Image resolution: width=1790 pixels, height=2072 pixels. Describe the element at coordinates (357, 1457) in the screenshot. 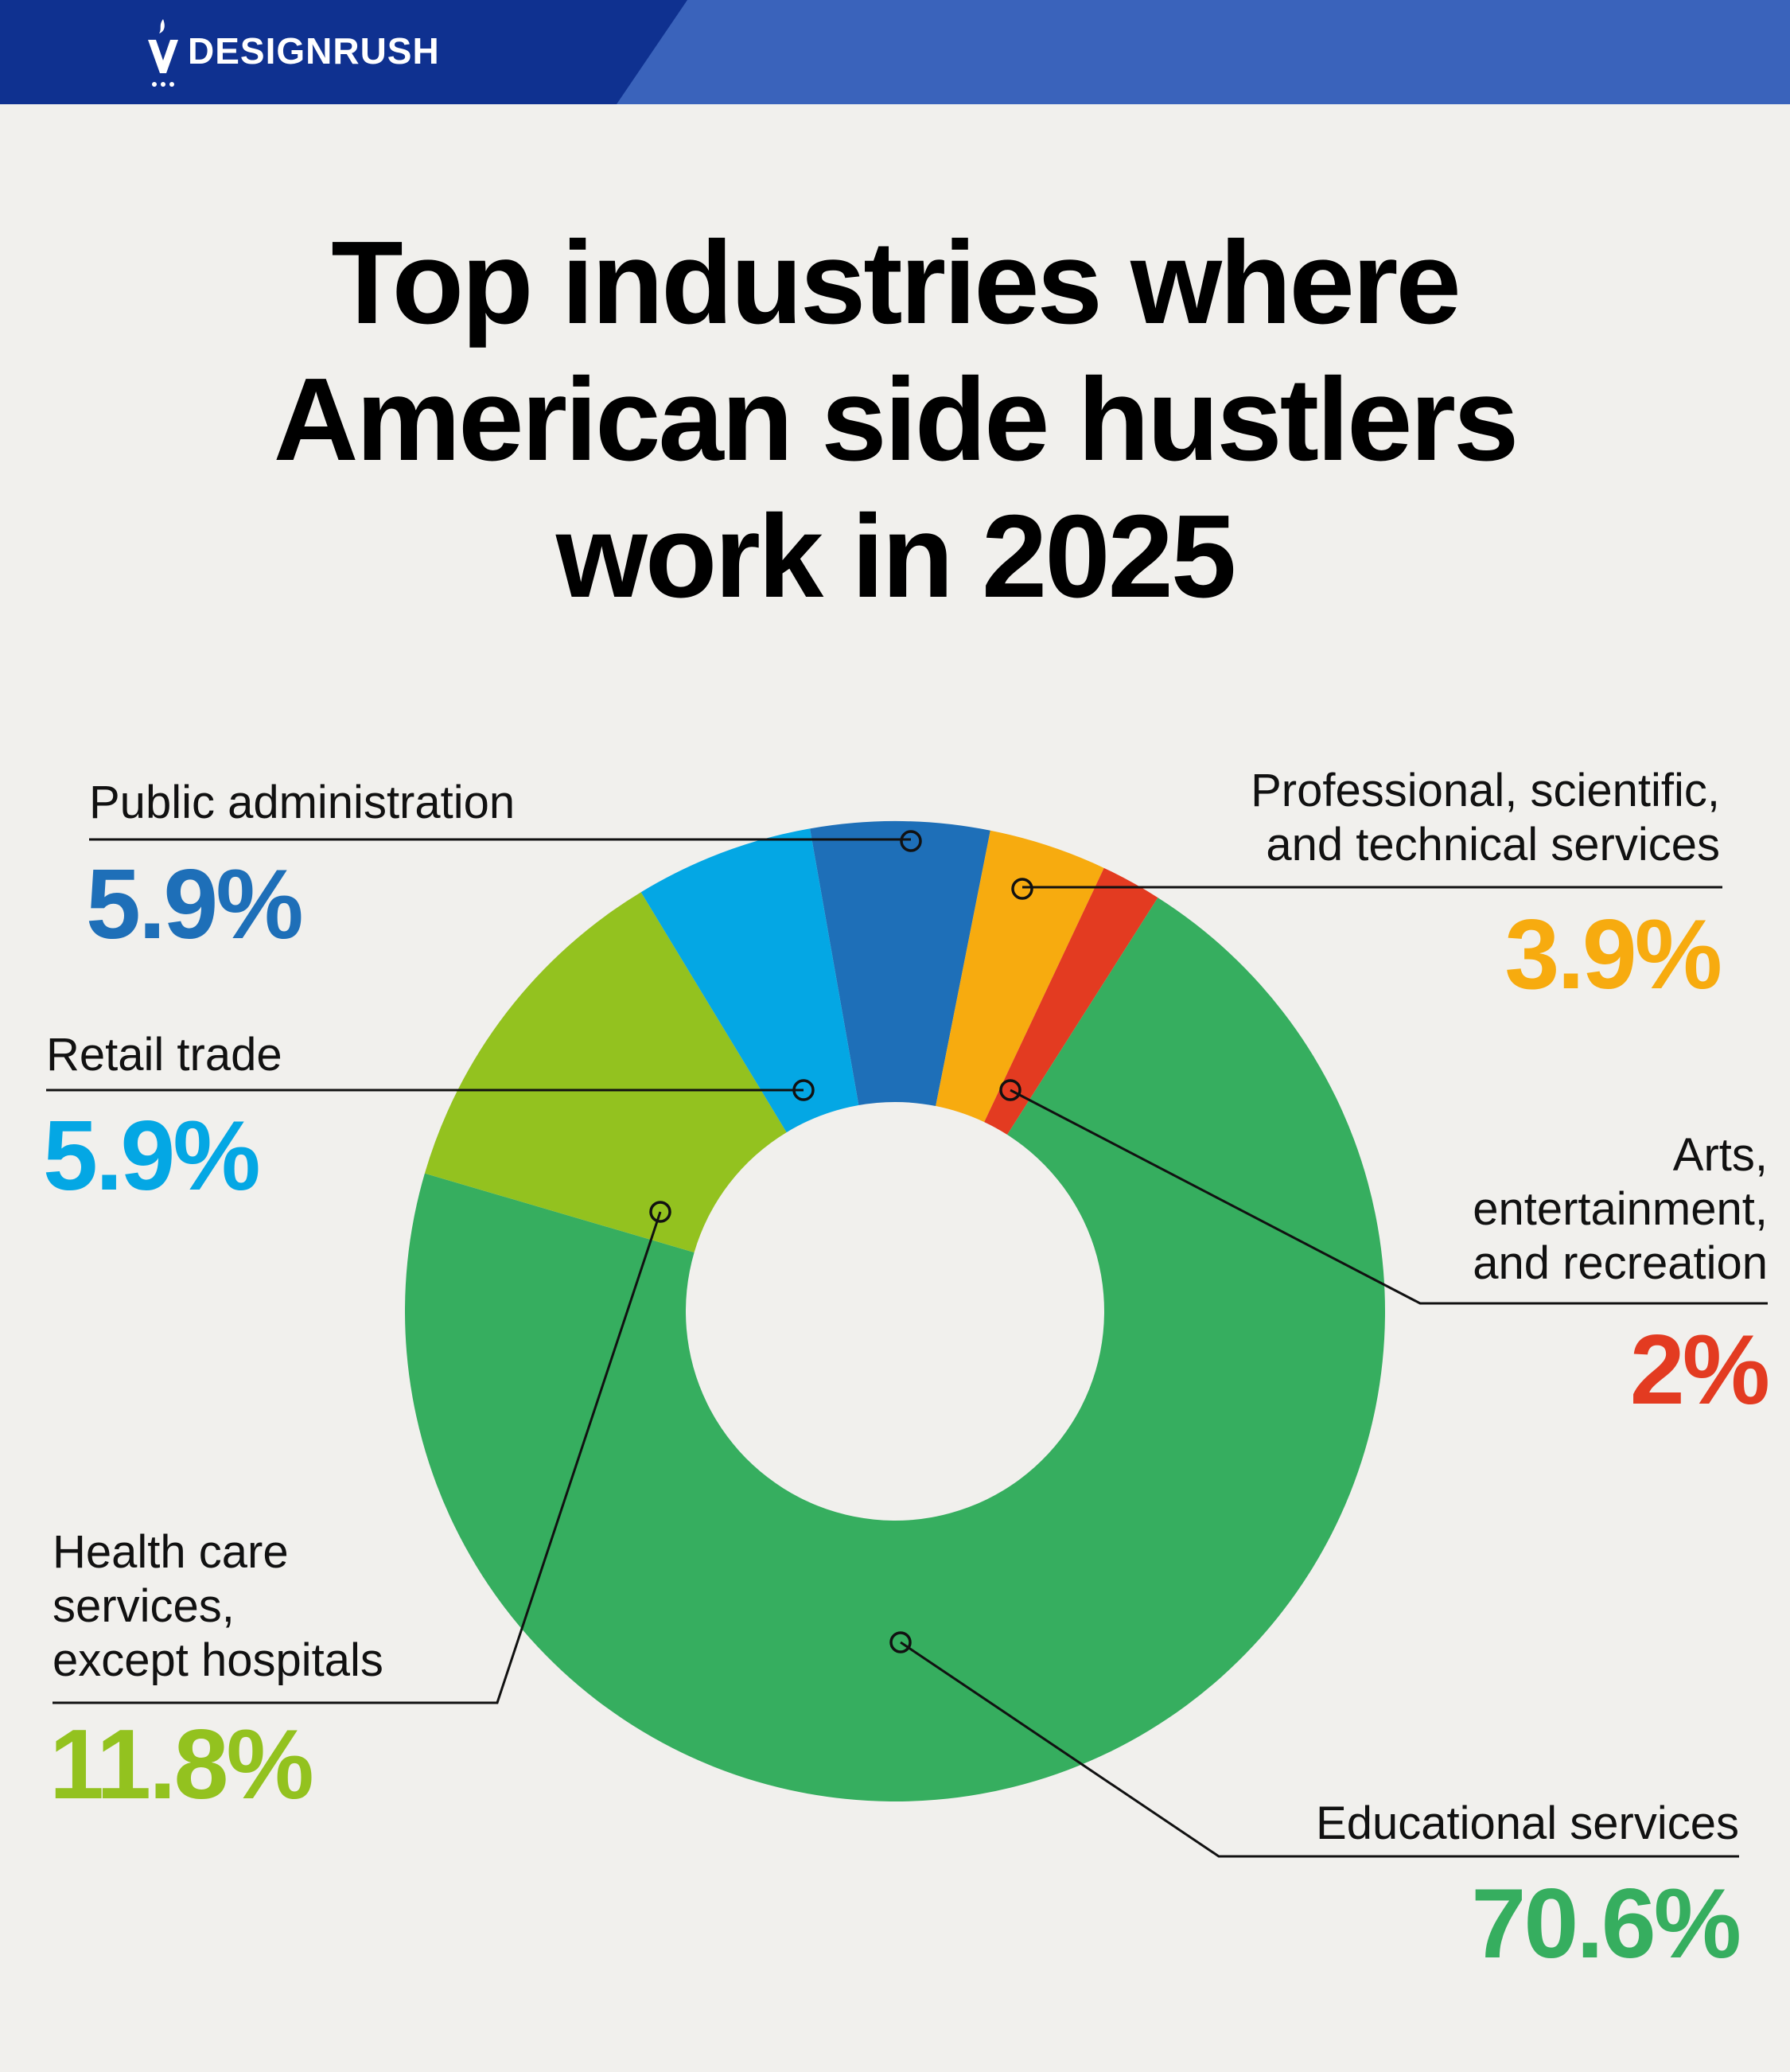

I see `leader-health-care` at that location.